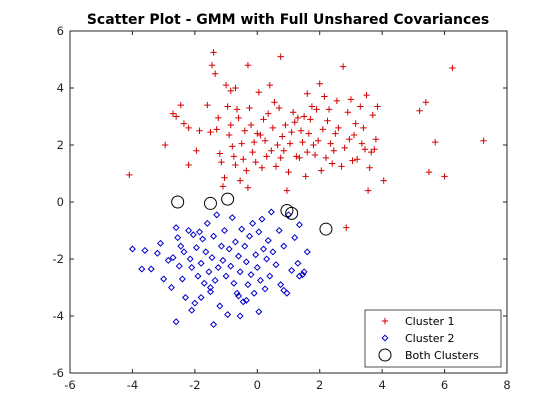 This screenshot has width=560, height=420. What do you see at coordinates (444, 385) in the screenshot?
I see `x-tick-label: 6` at bounding box center [444, 385].